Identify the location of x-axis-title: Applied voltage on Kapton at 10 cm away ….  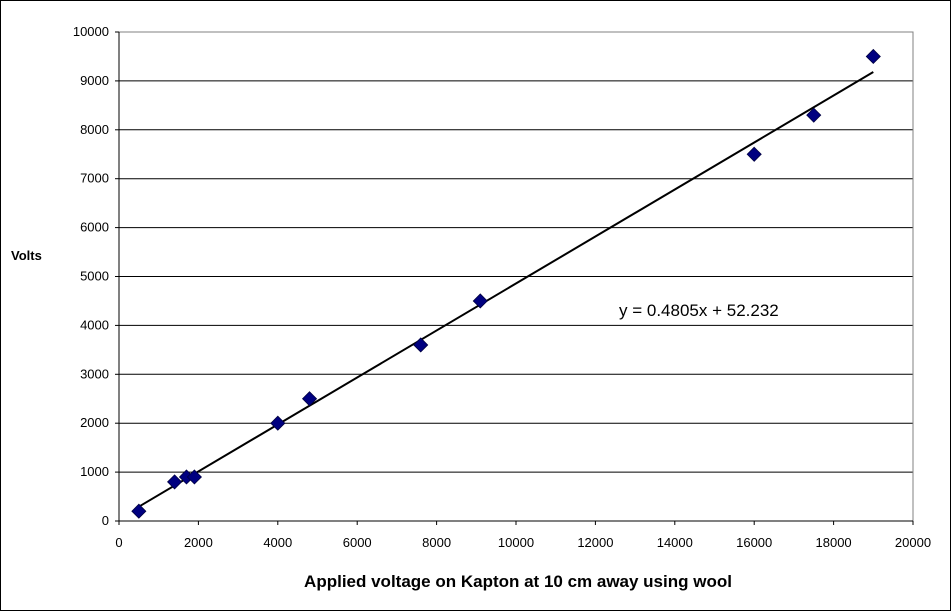
(518, 581).